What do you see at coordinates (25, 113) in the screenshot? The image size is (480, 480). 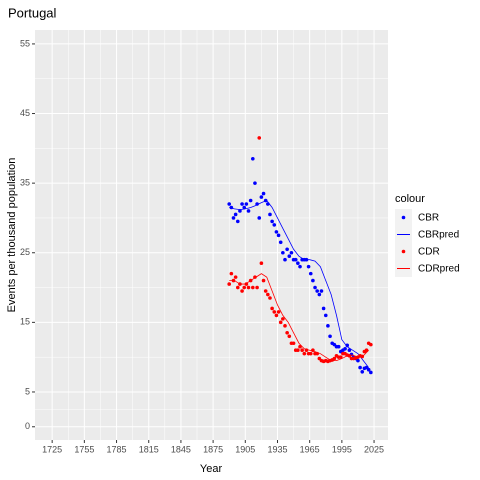 I see `y-tick-label: 45` at bounding box center [25, 113].